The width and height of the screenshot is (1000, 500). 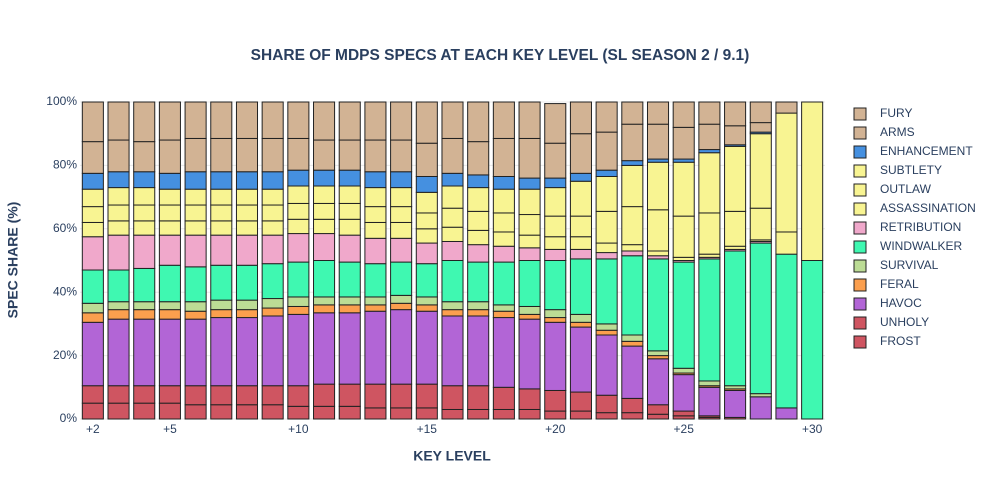 I want to click on y-tick-label: 60%, so click(x=65, y=228).